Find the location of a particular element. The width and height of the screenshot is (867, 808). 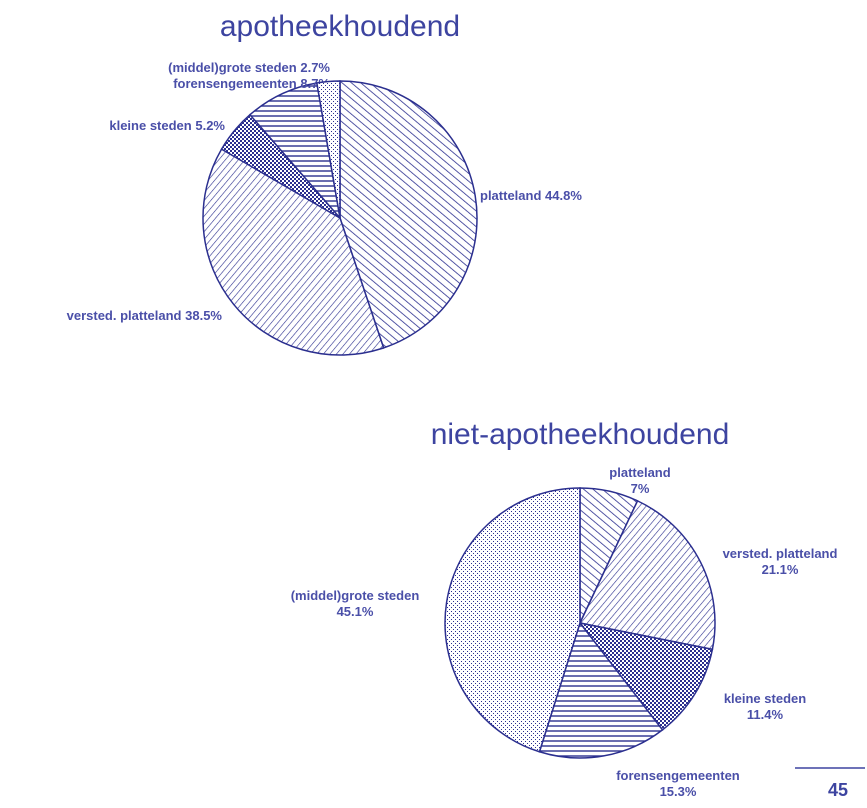

slice-label: kleine steden 11.4% is located at coordinates (765, 706).